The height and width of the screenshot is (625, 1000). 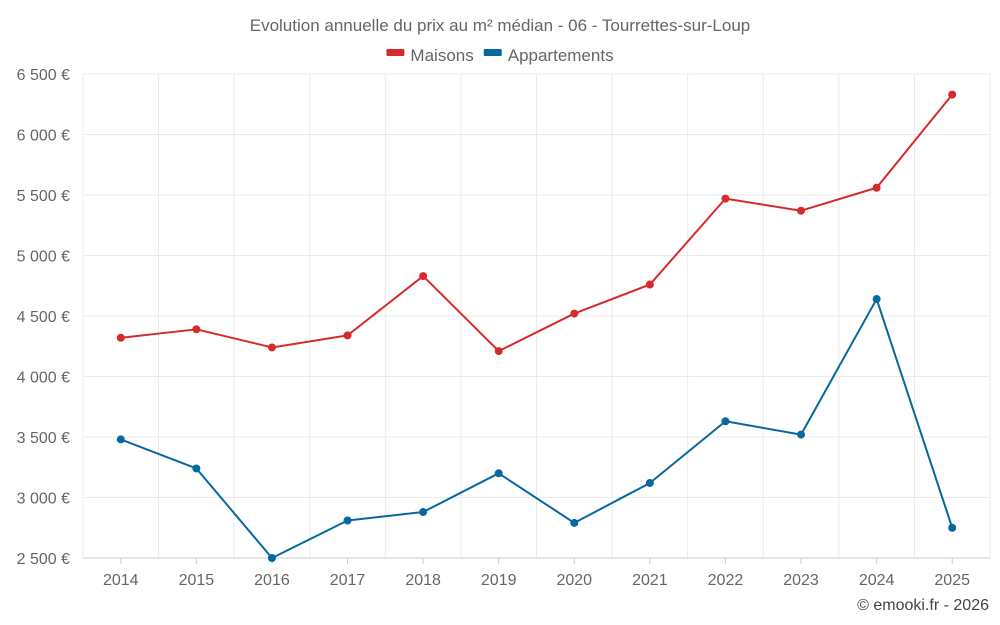 I want to click on y-tick-label: 4 500 €, so click(x=43, y=317).